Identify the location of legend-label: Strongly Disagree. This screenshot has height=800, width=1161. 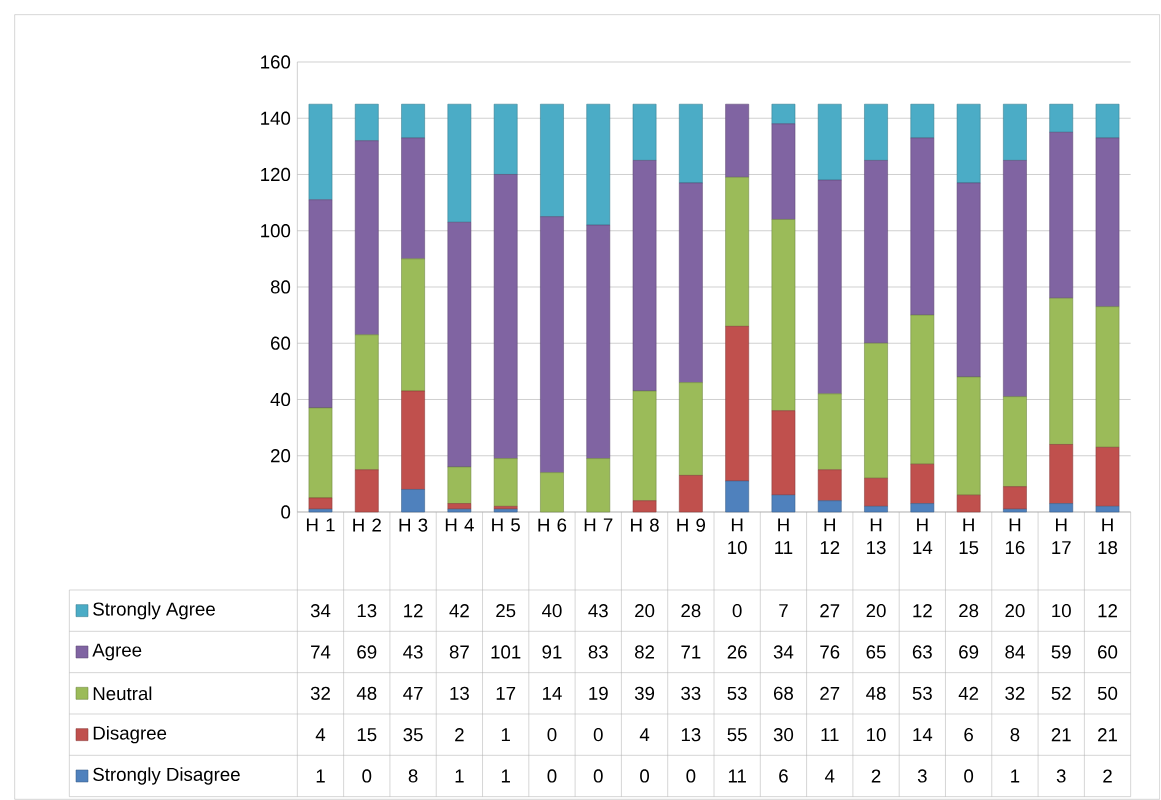
(166, 776).